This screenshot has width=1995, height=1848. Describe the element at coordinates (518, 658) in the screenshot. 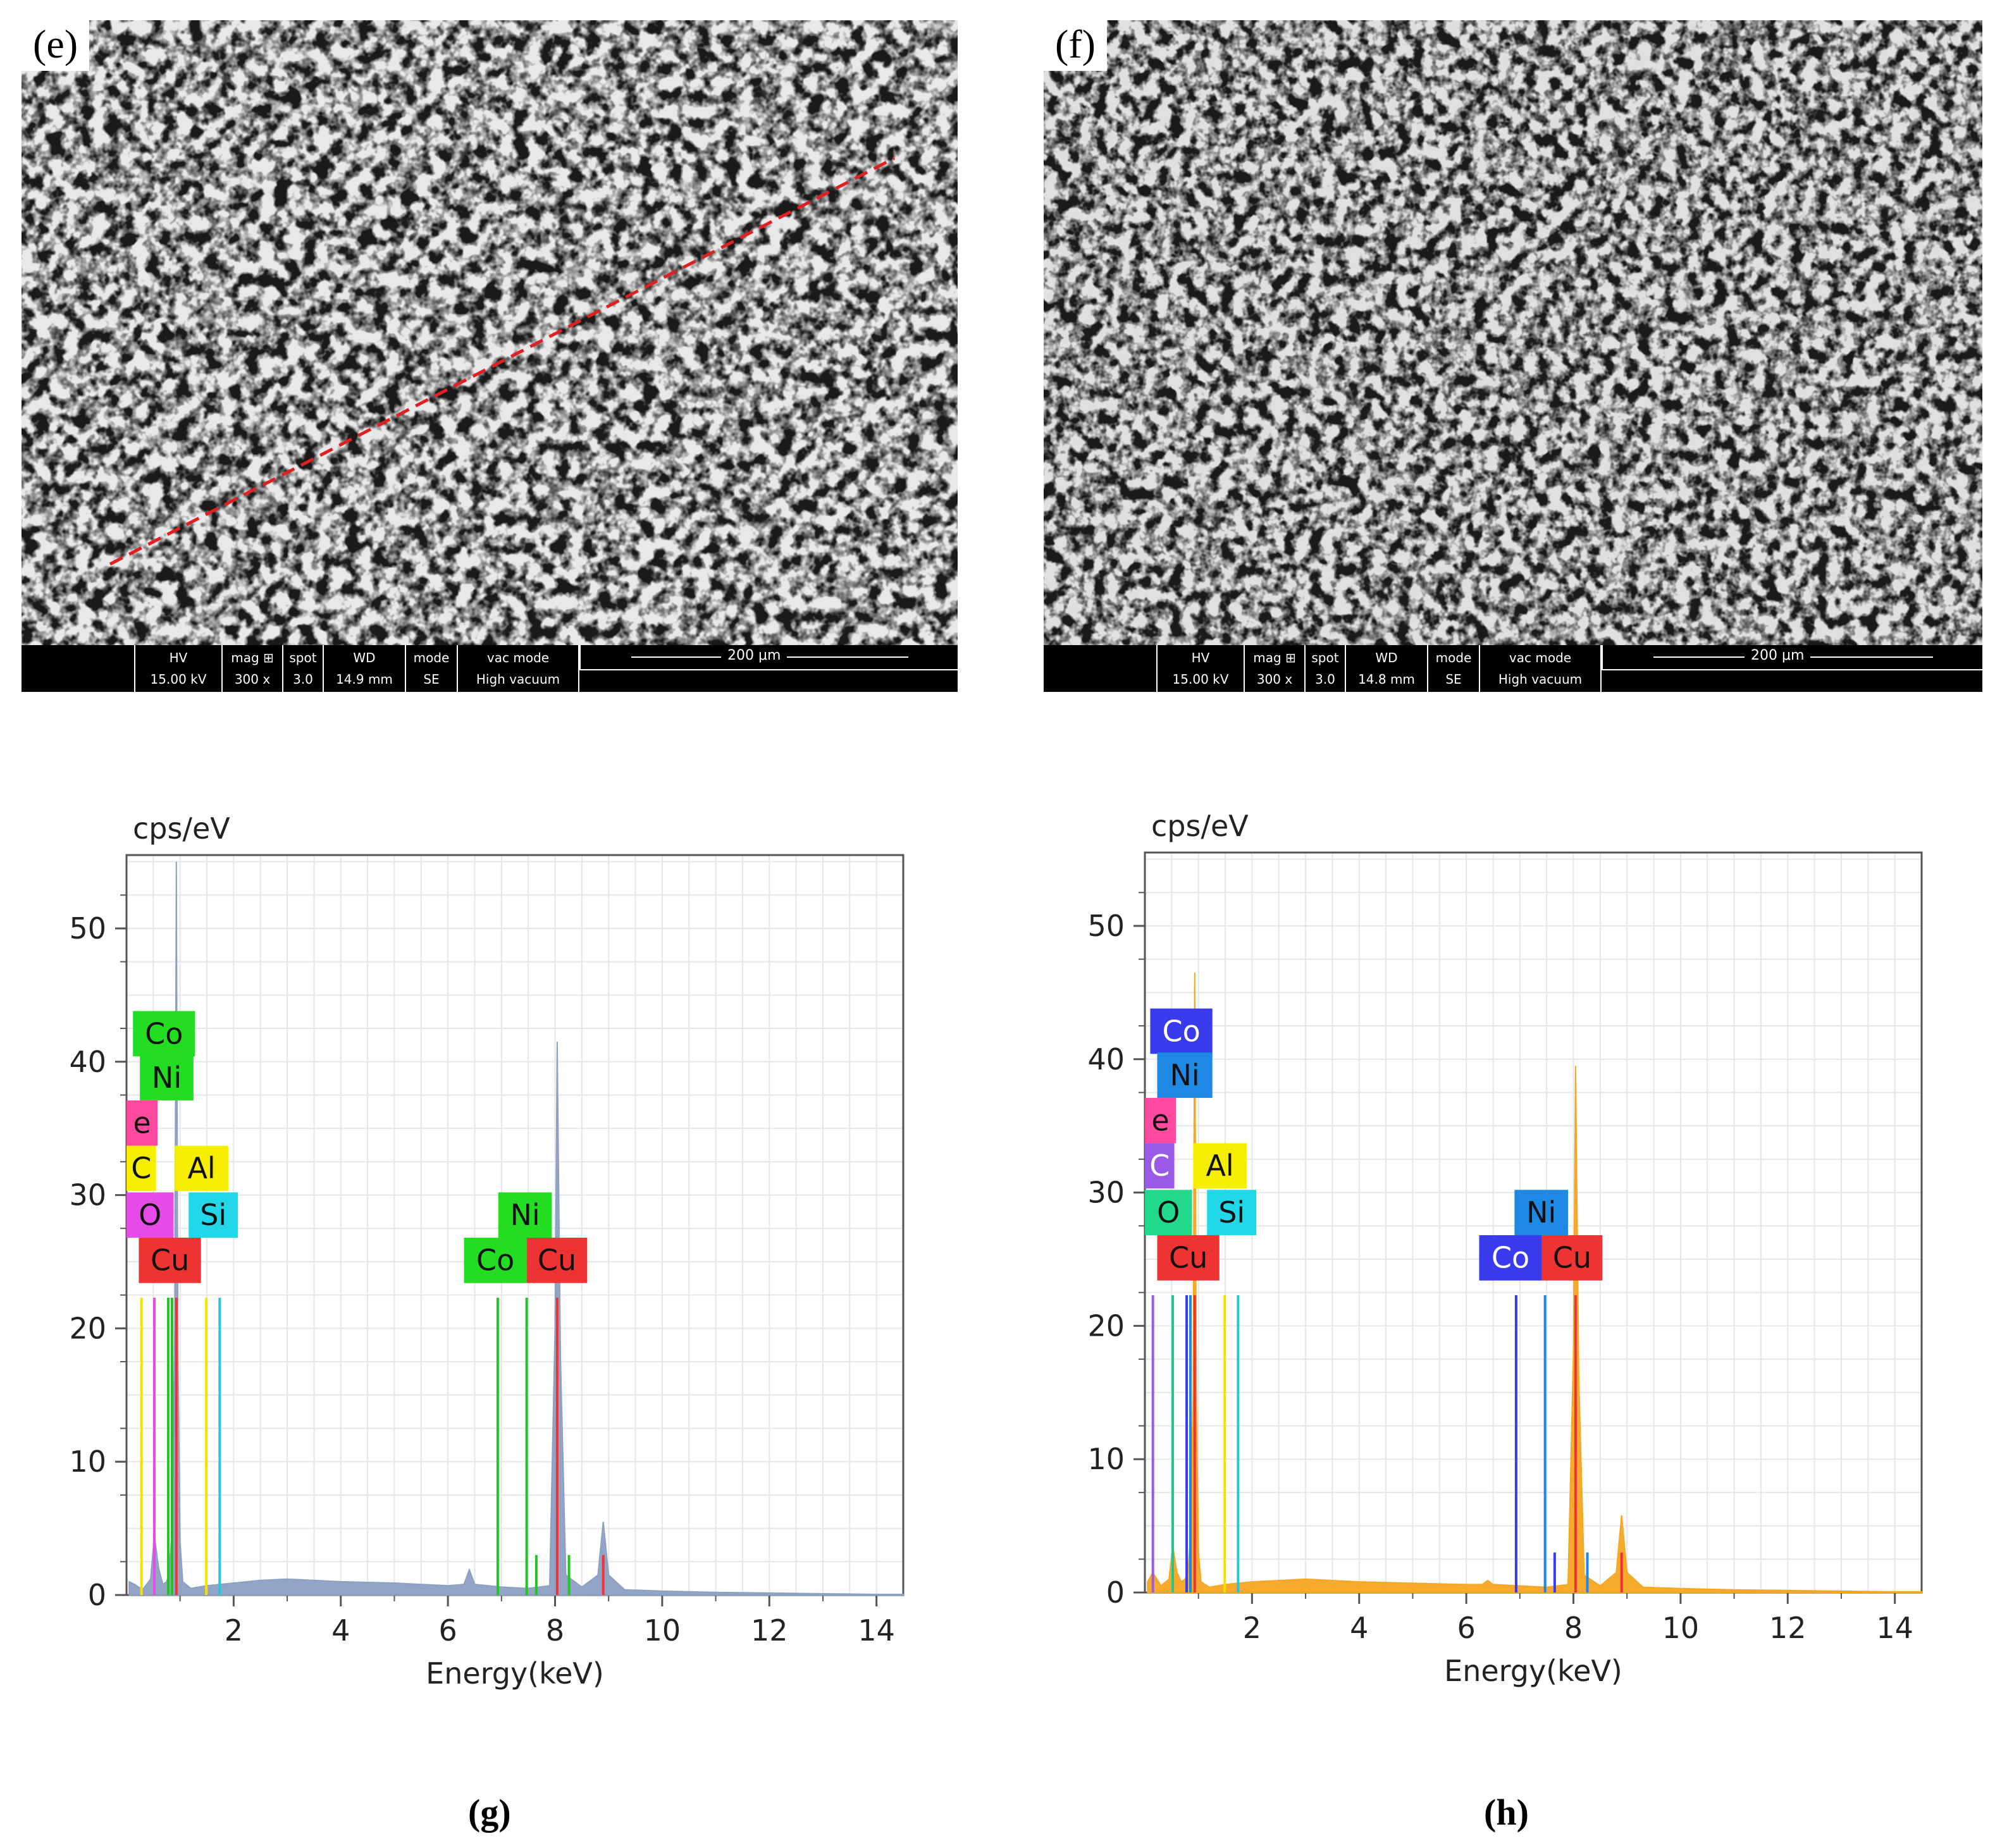

I see `databar-header: vac mode` at that location.